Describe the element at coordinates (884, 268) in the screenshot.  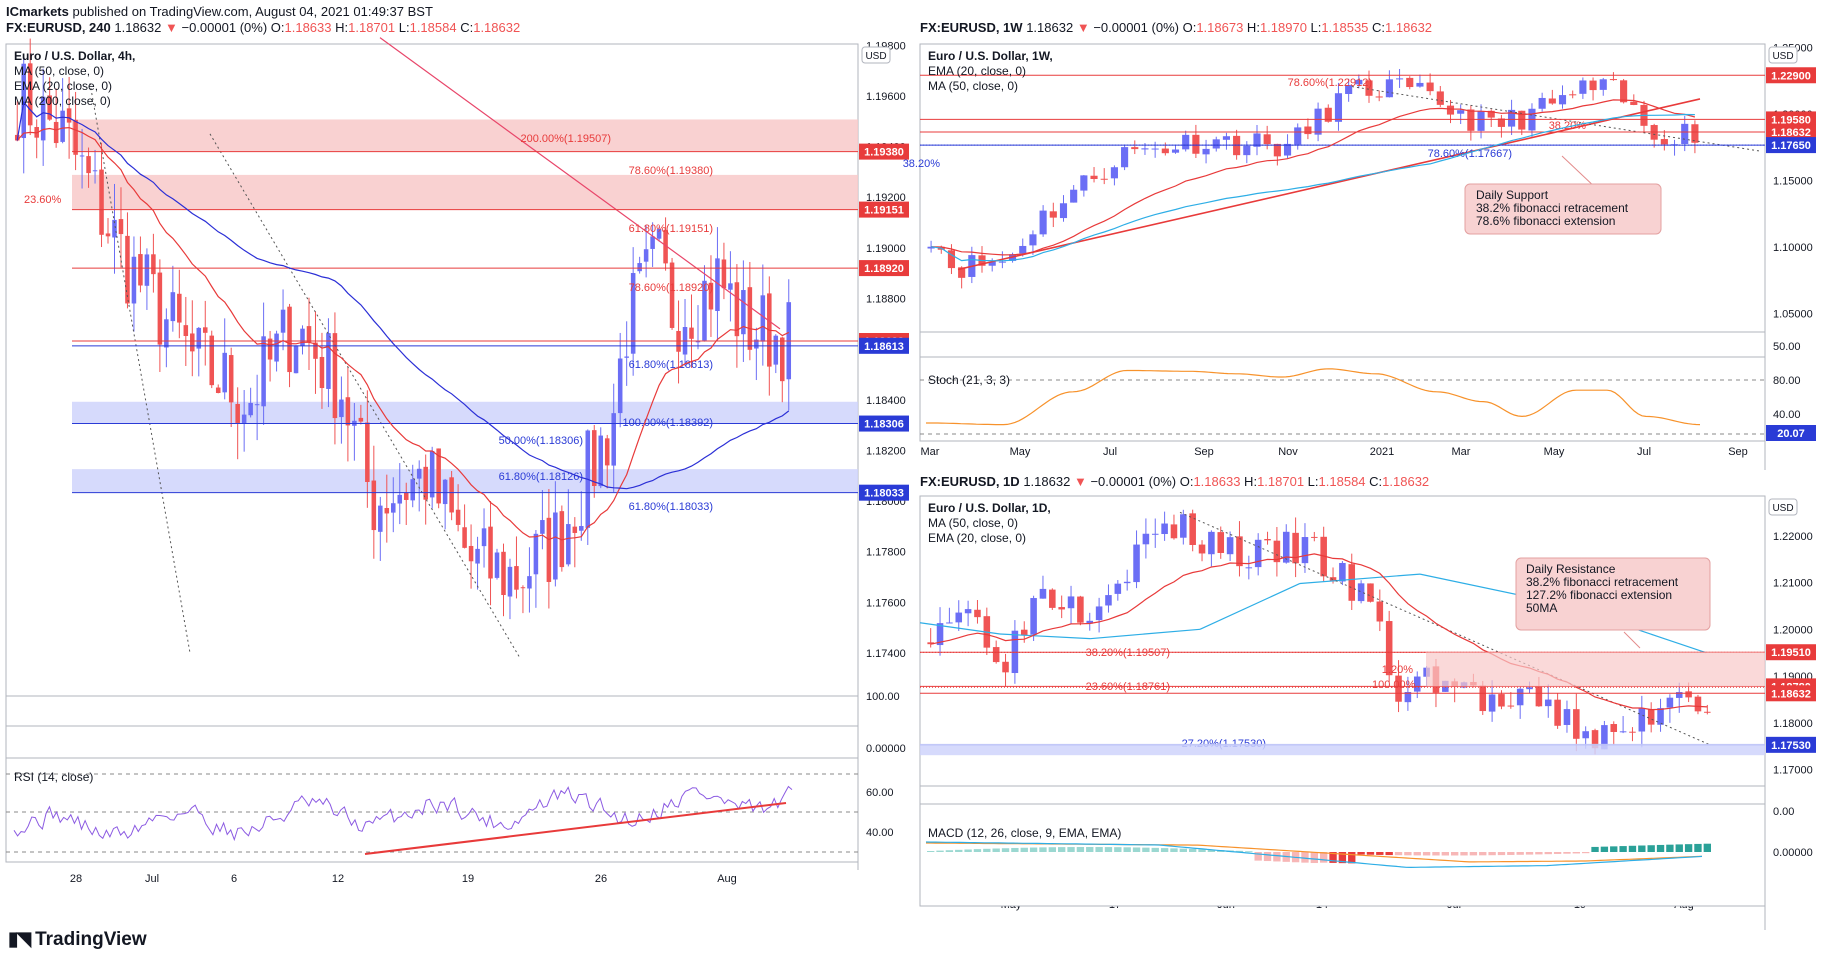
I see `h4-price-tag` at that location.